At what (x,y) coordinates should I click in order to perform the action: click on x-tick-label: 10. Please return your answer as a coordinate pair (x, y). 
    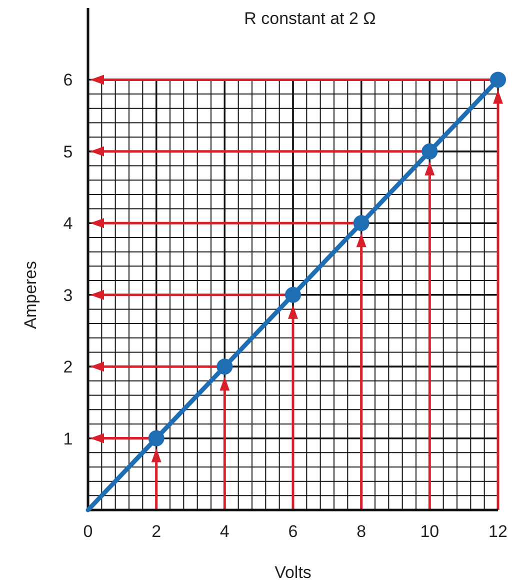
    Looking at the image, I should click on (430, 531).